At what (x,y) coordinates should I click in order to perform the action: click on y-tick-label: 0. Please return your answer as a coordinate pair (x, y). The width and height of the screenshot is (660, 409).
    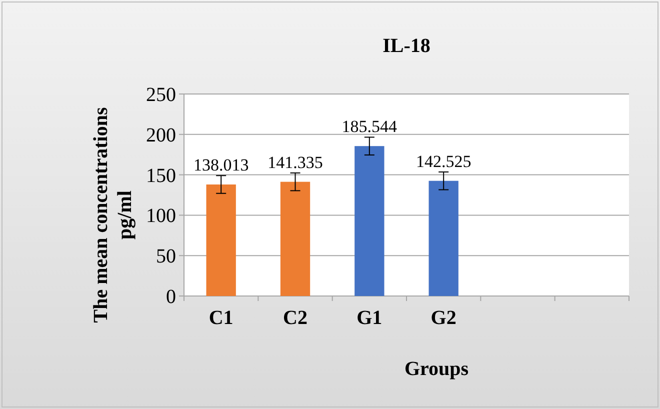
    Looking at the image, I should click on (171, 297).